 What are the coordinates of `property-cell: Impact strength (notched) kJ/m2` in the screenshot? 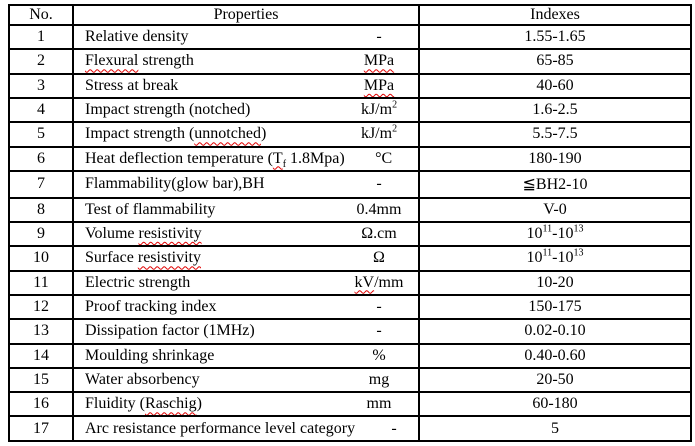 It's located at (246, 110).